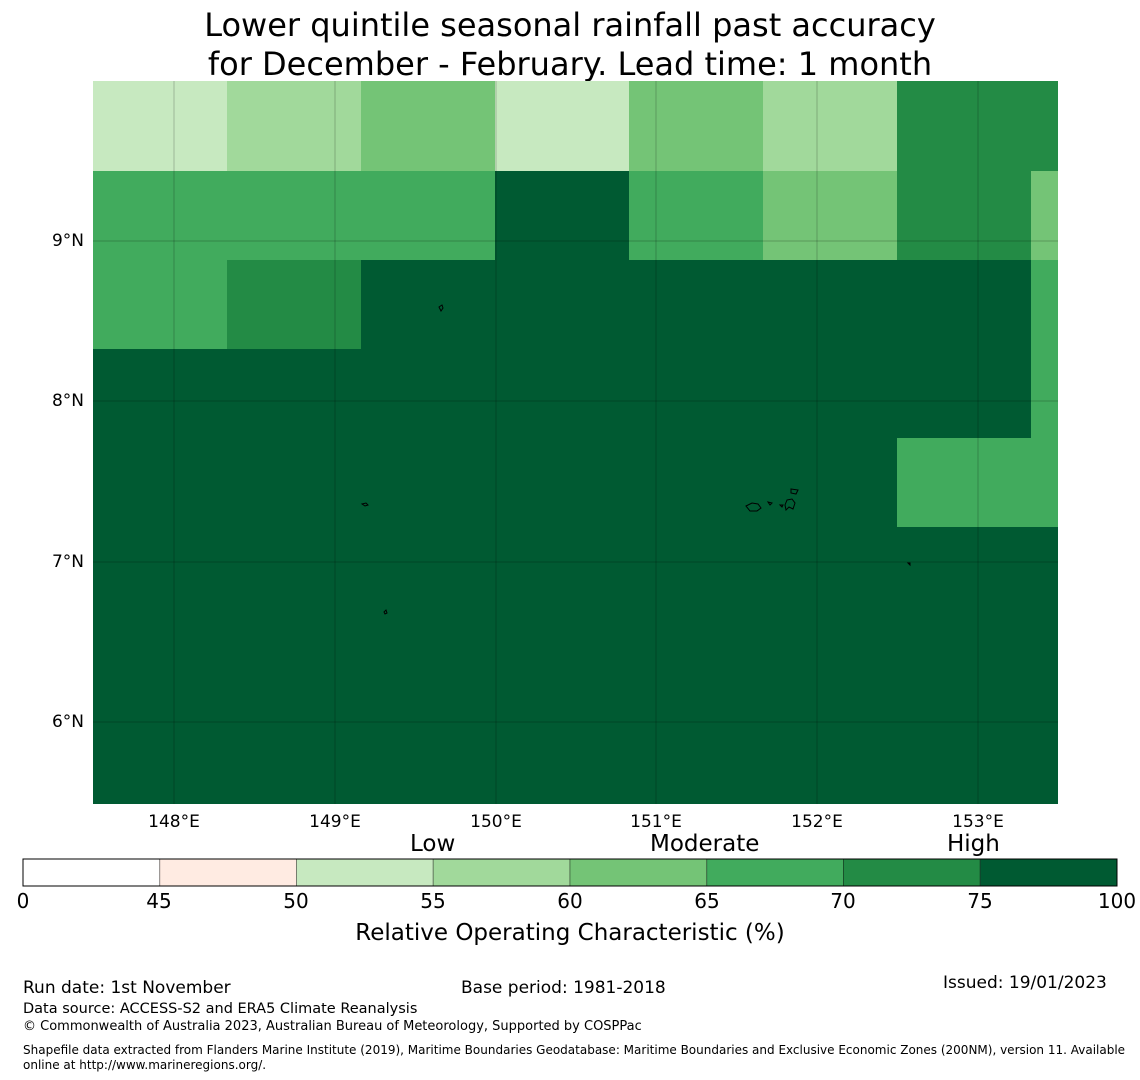  What do you see at coordinates (817, 822) in the screenshot?
I see `lon-label-152e: 152°E` at bounding box center [817, 822].